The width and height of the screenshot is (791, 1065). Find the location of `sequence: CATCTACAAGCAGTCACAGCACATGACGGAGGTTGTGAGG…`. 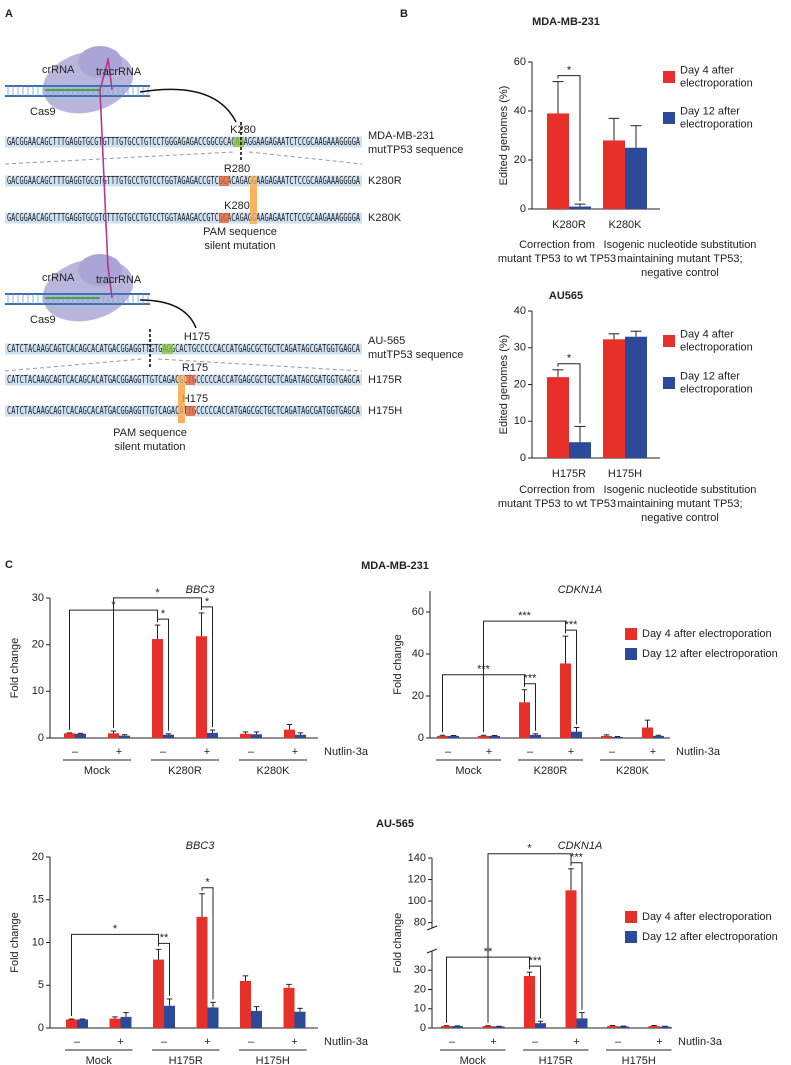

sequence: CATCTACAAGCAGTCACAGCACATGACGGAGGTTGTGAGG… is located at coordinates (183, 348).